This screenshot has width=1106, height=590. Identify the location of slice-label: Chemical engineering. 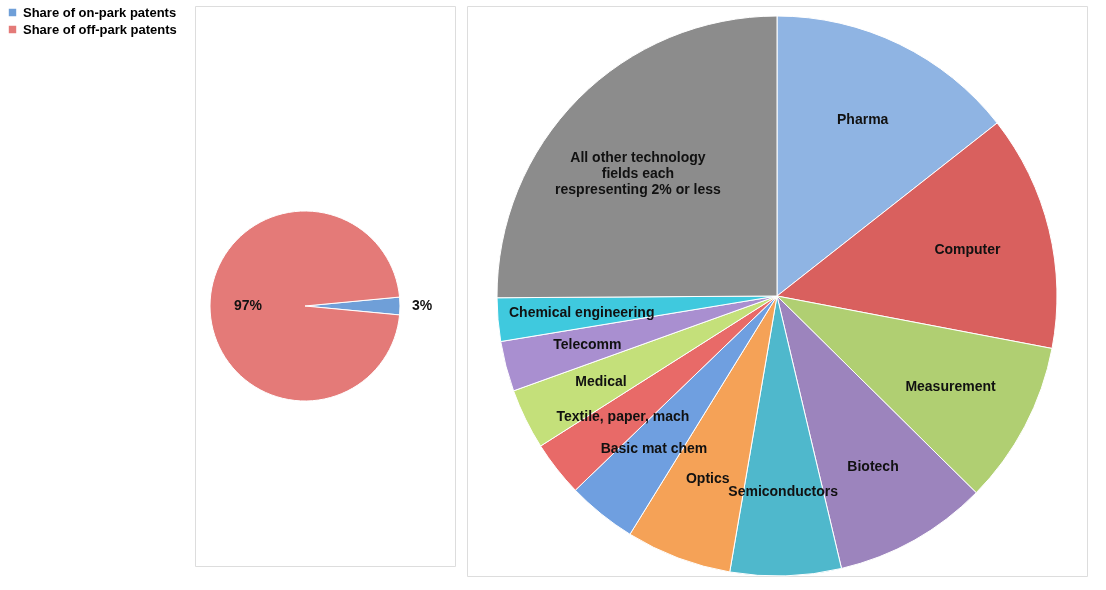
(581, 311).